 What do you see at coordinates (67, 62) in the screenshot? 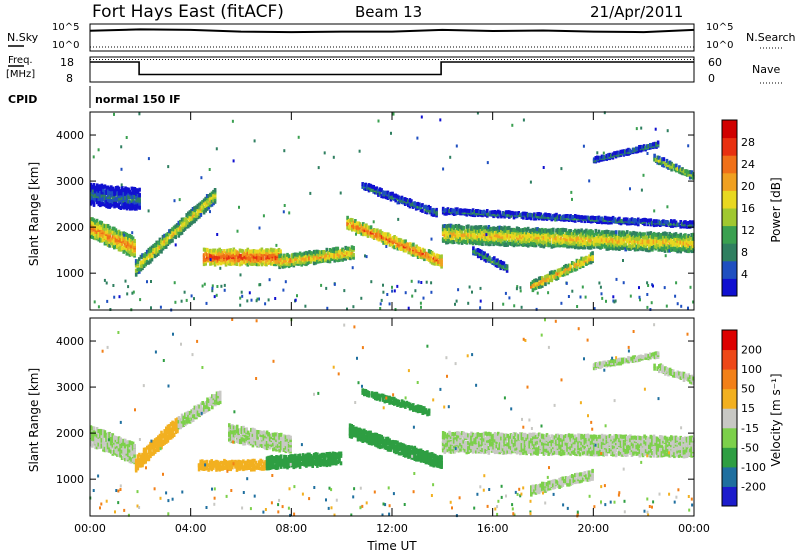
I see `freq-tick-top: 18` at bounding box center [67, 62].